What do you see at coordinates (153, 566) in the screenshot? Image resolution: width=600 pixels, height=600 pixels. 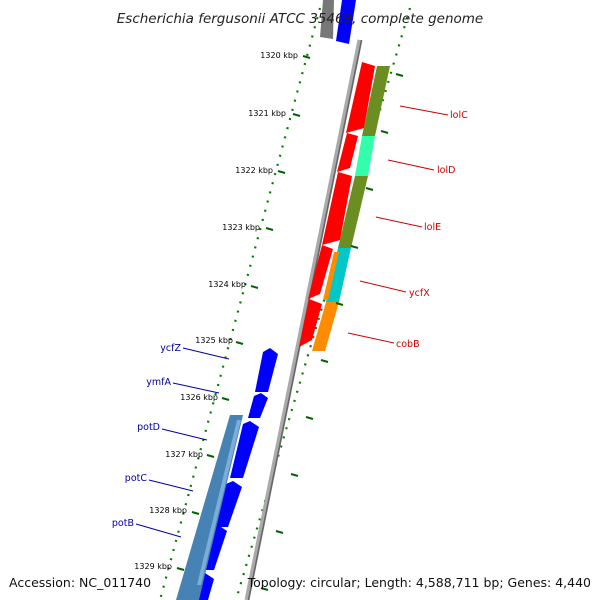 I see `tick-label-1329: 1329 kbp` at bounding box center [153, 566].